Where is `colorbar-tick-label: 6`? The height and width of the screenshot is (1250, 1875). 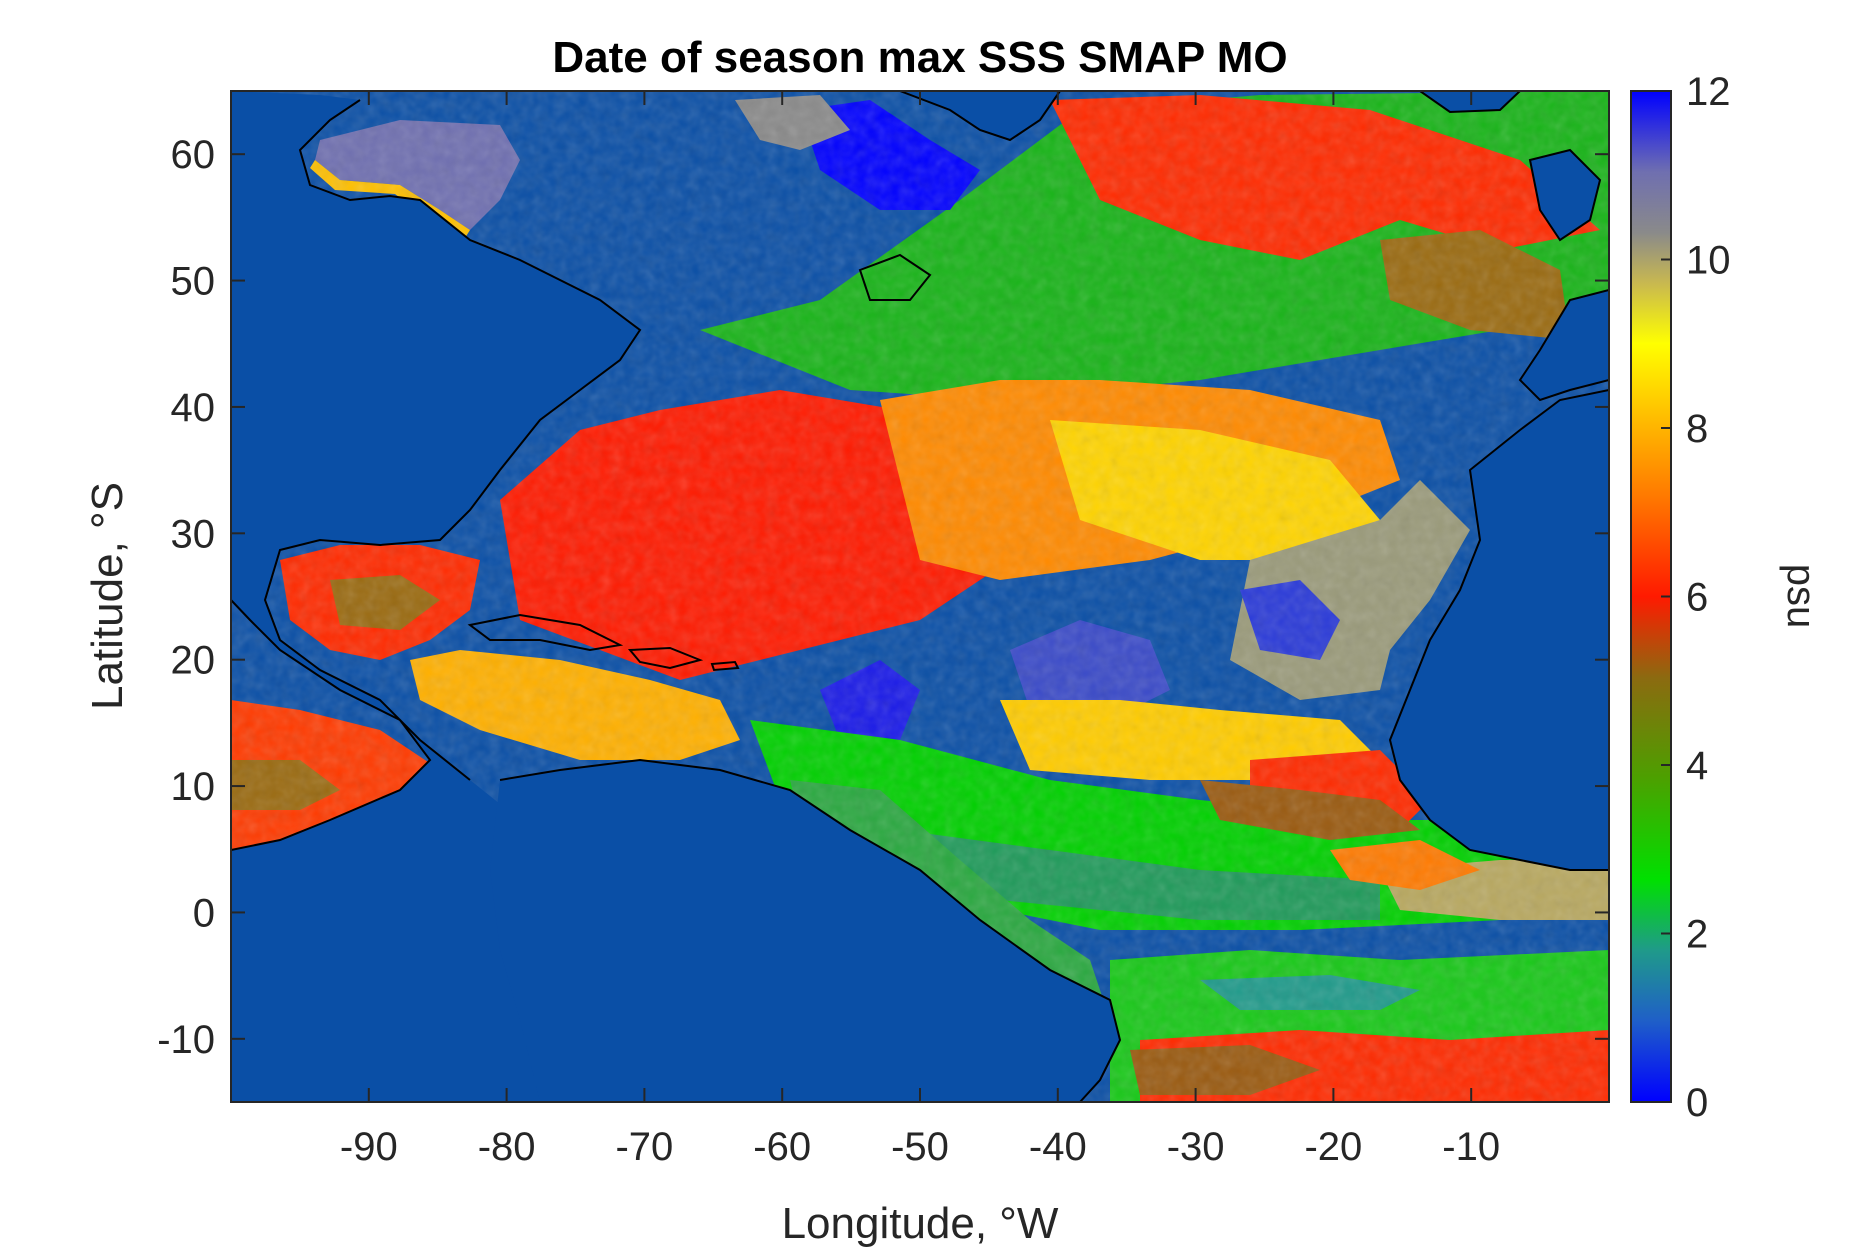 colorbar-tick-label: 6 is located at coordinates (1697, 598).